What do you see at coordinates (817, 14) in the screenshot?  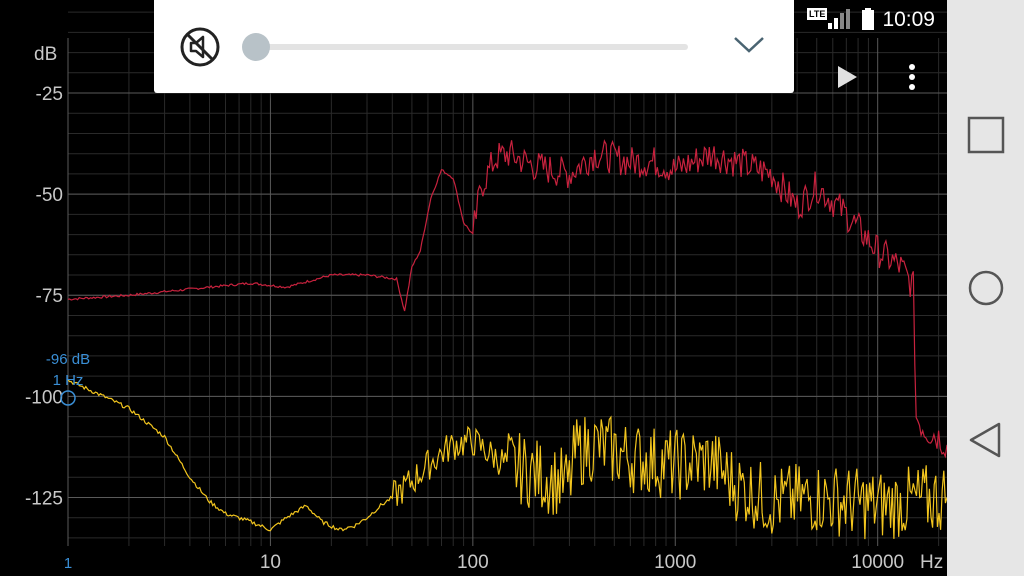 I see `network-type-label: LTE` at bounding box center [817, 14].